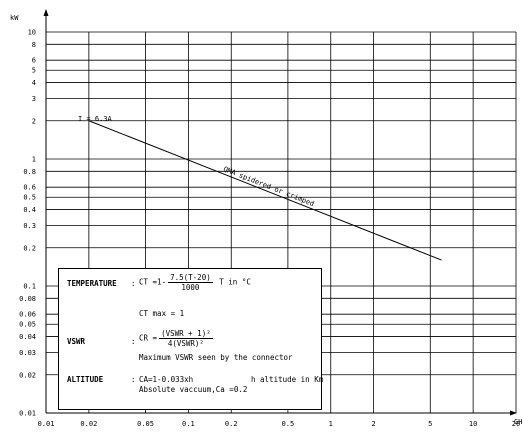  Describe the element at coordinates (92, 283) in the screenshot. I see `temperature-label: TEMPERATURE` at that location.